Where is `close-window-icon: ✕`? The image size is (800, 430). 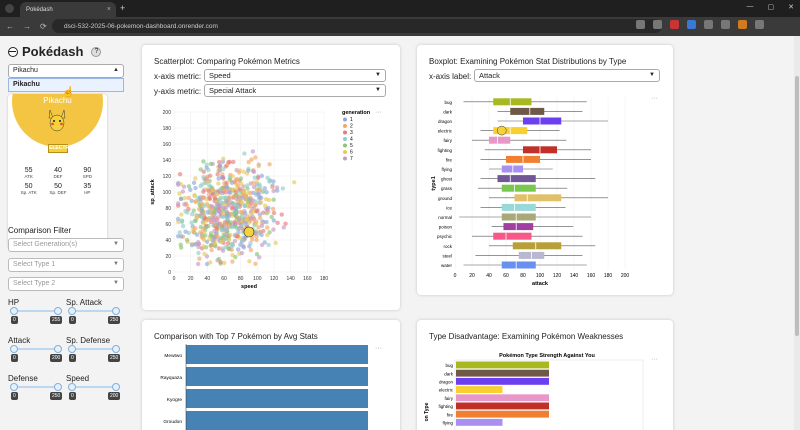 close-window-icon: ✕ is located at coordinates (791, 7).